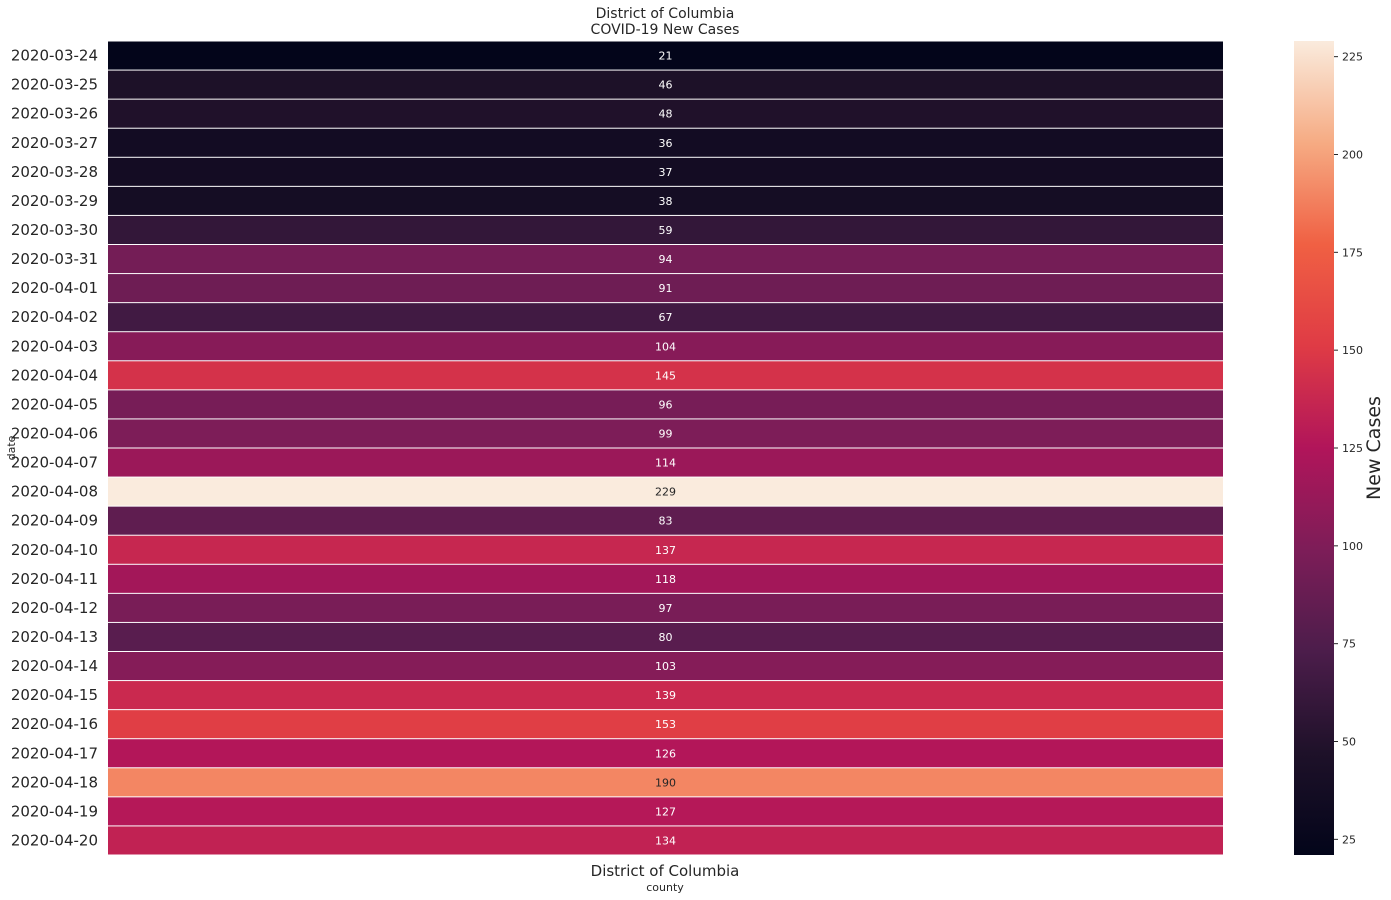  I want to click on chart-title-line-1: District of Columbia, so click(665, 14).